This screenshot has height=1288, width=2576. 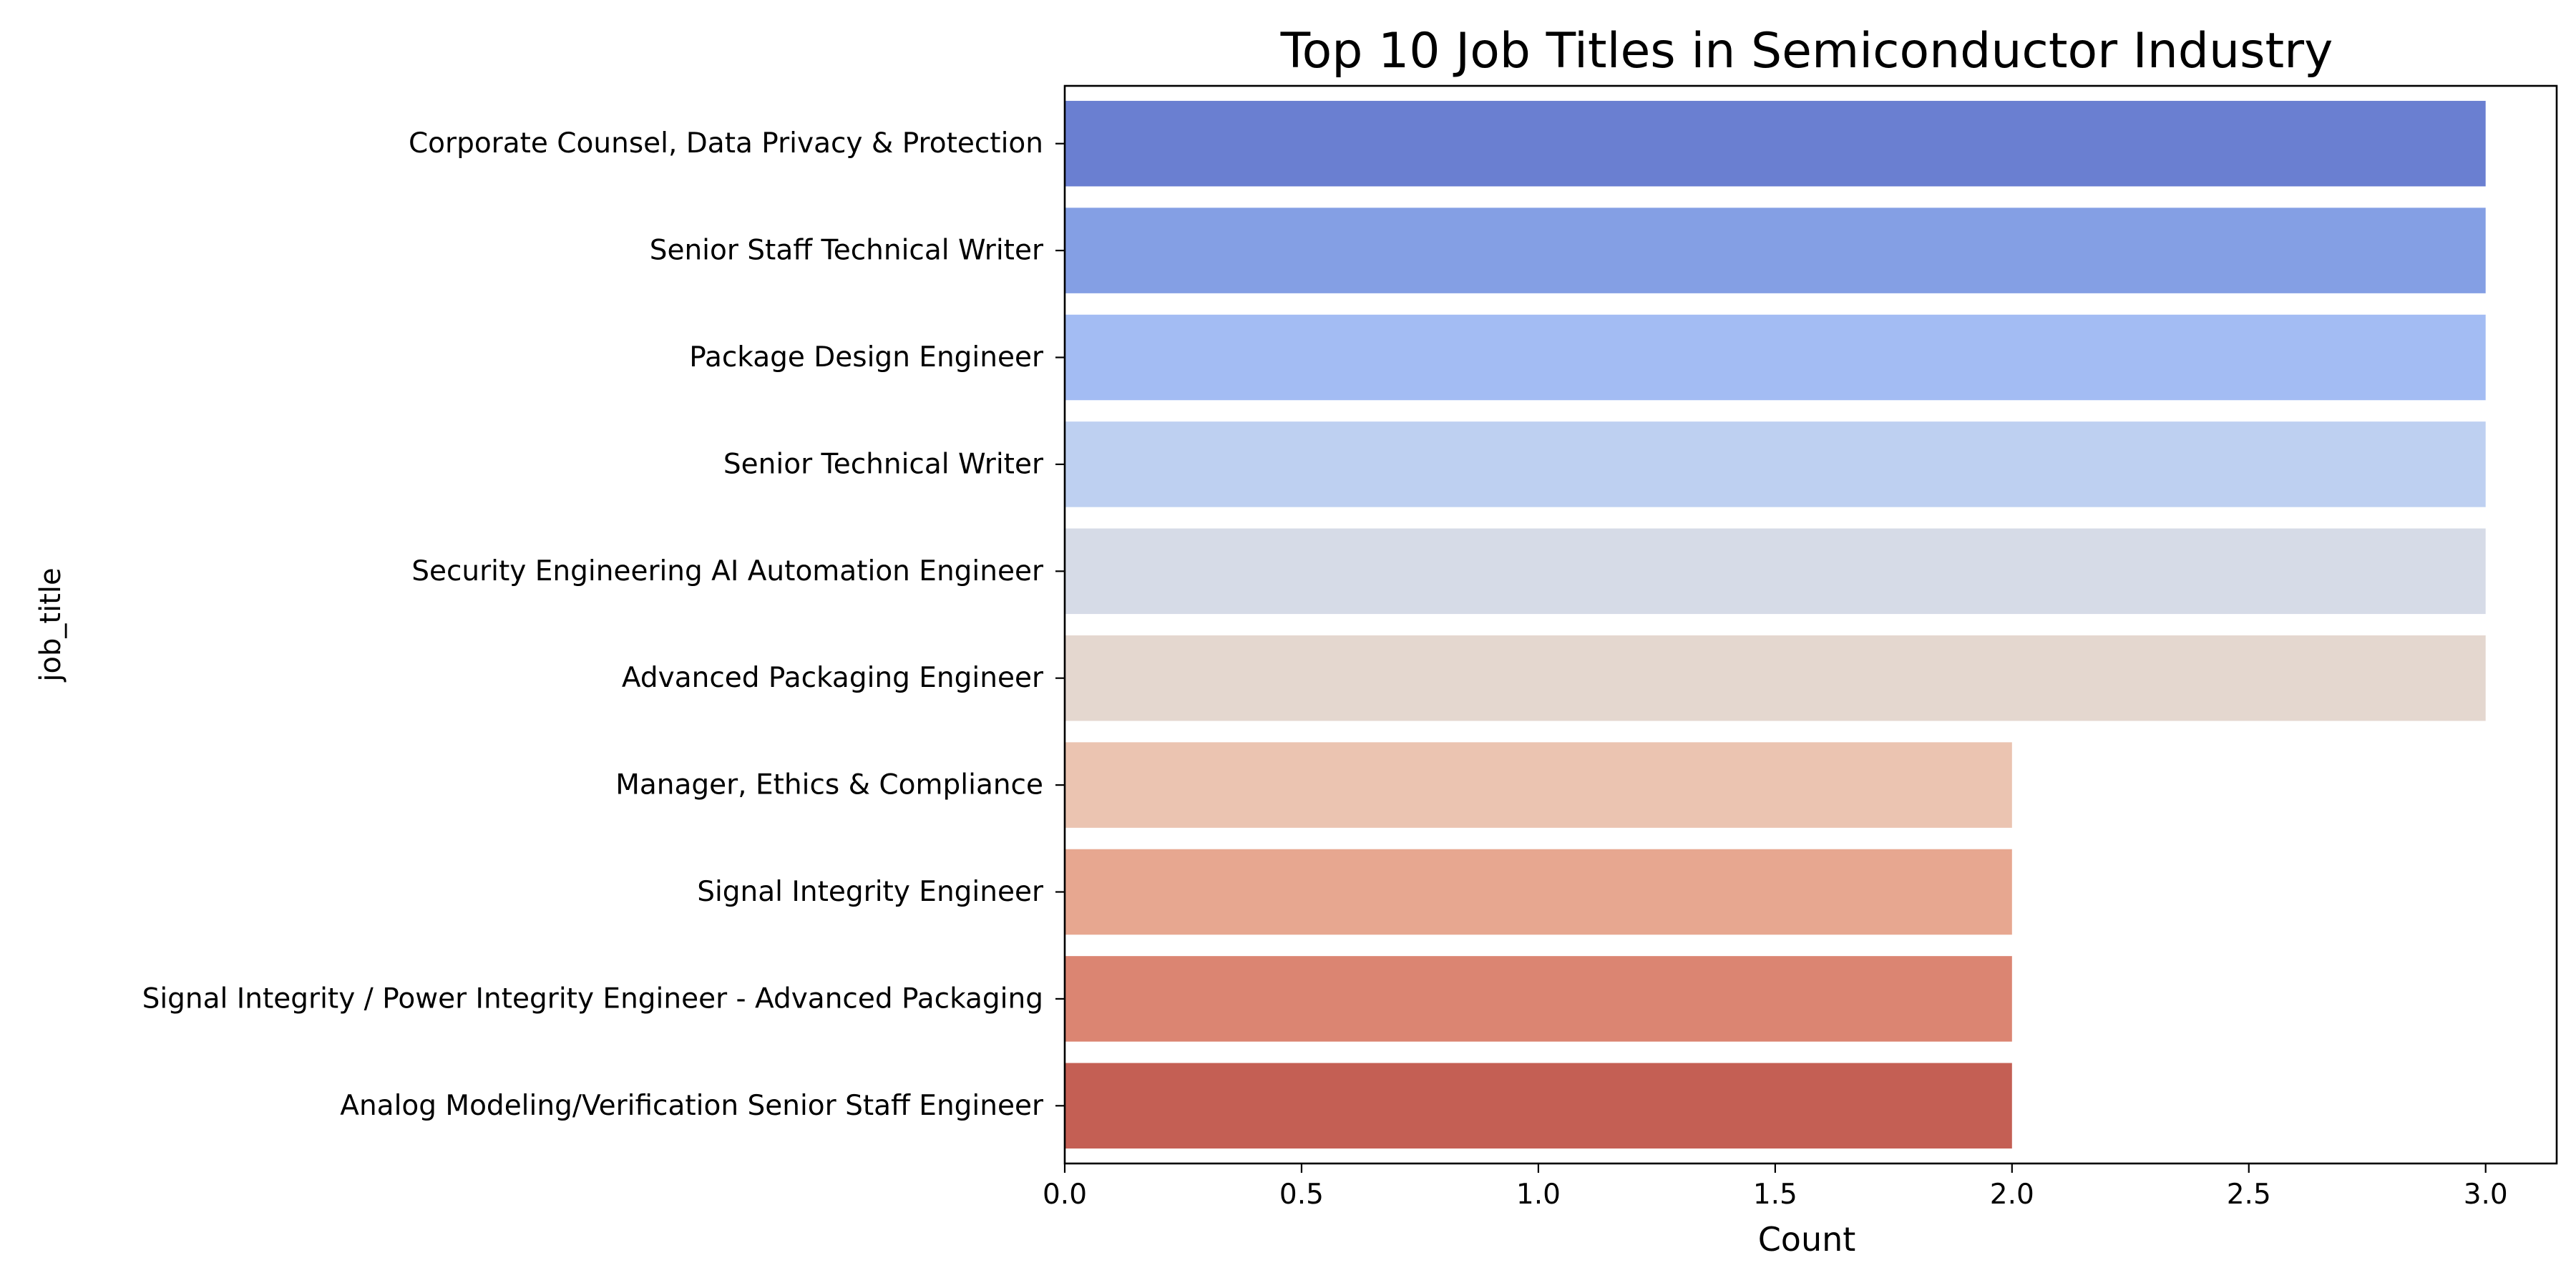 What do you see at coordinates (1065, 1195) in the screenshot?
I see `x-tick-label: 0.0` at bounding box center [1065, 1195].